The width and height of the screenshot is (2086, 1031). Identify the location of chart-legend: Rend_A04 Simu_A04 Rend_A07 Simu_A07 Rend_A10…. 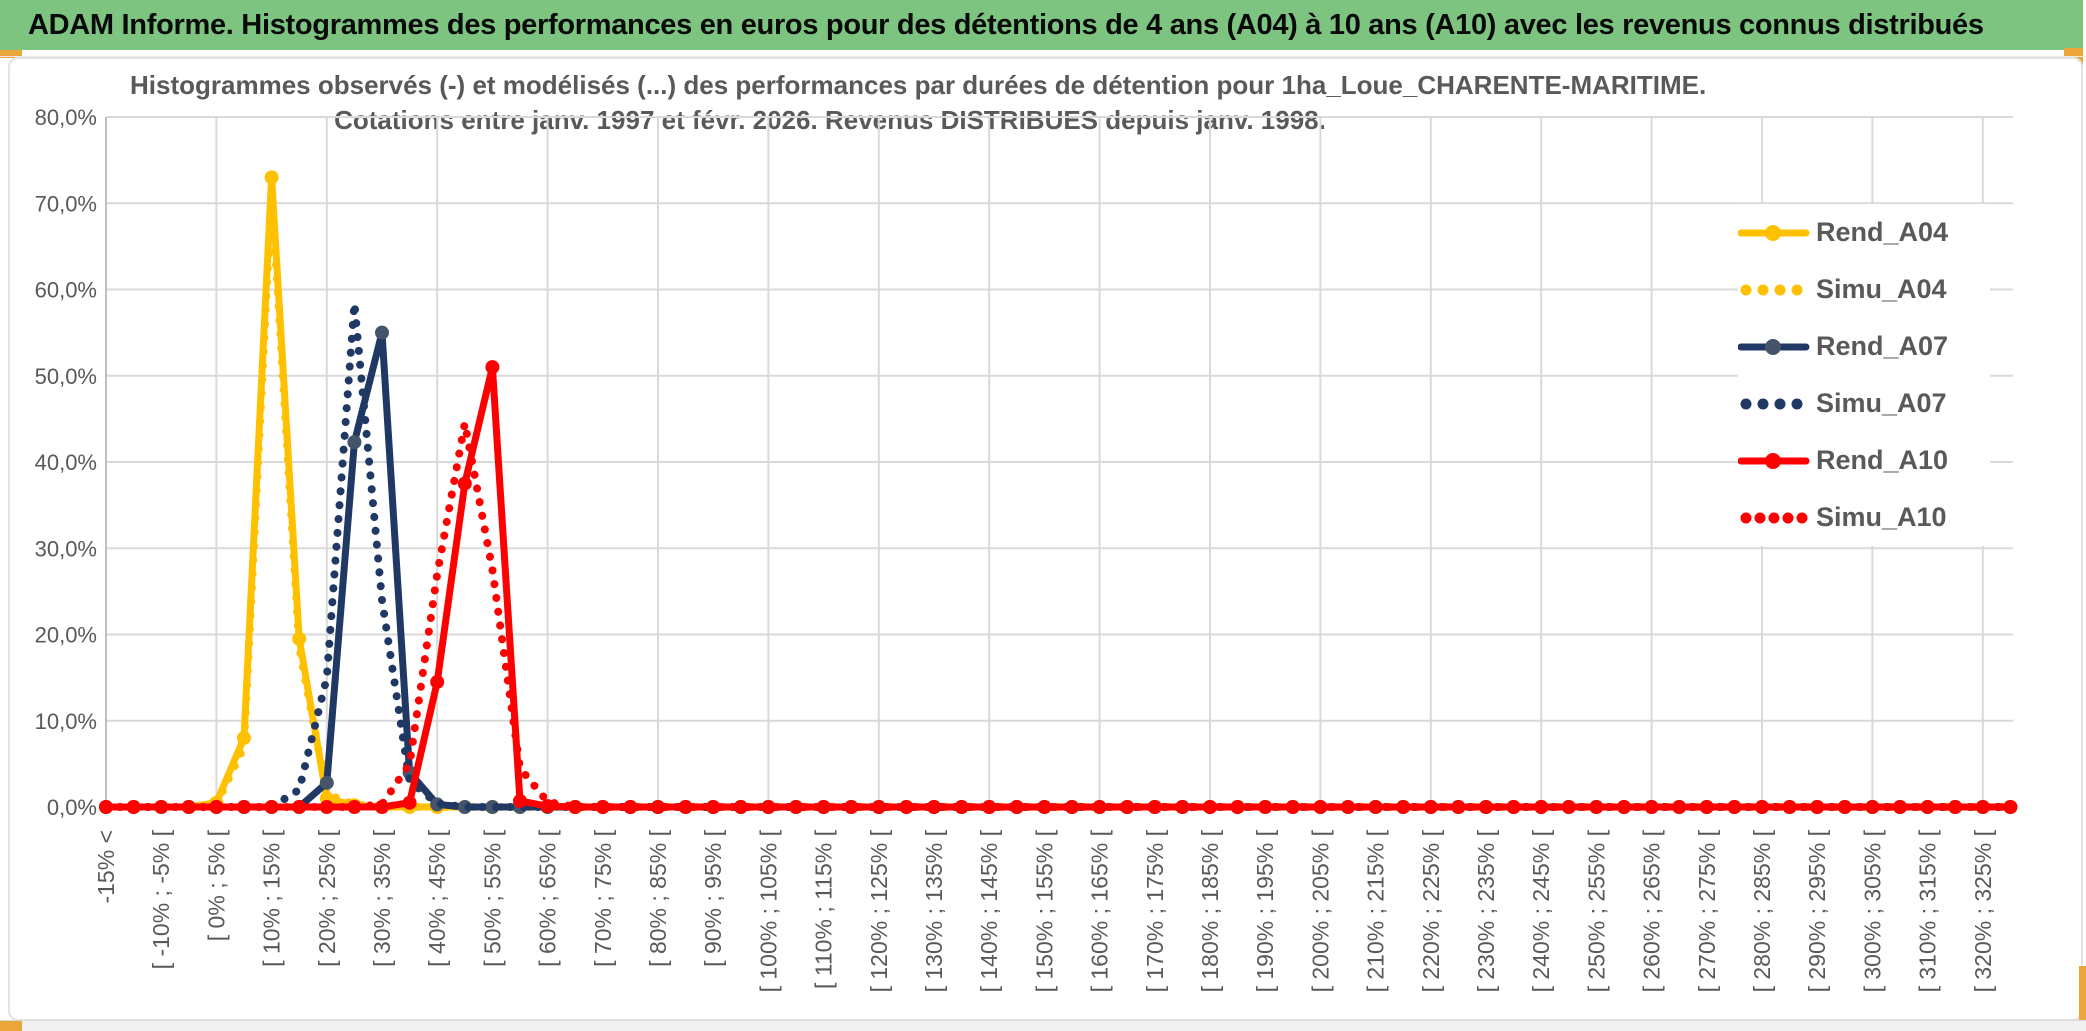
(1864, 375).